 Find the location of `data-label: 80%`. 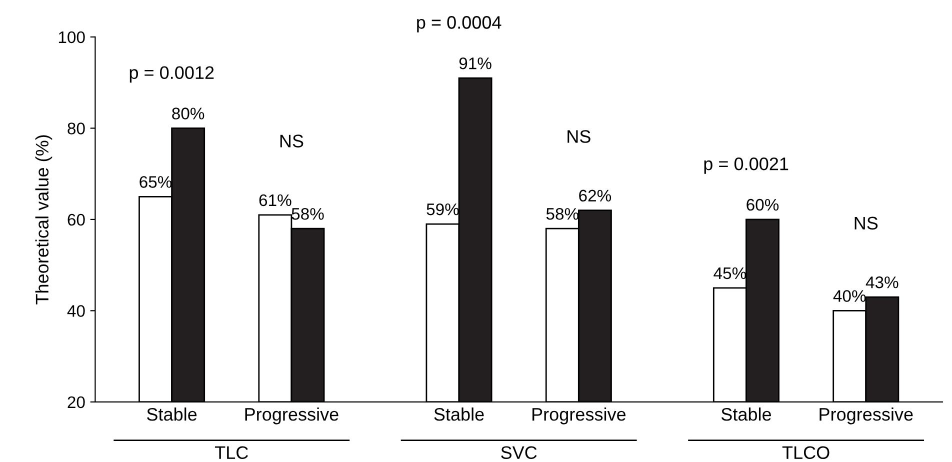

data-label: 80% is located at coordinates (188, 114).